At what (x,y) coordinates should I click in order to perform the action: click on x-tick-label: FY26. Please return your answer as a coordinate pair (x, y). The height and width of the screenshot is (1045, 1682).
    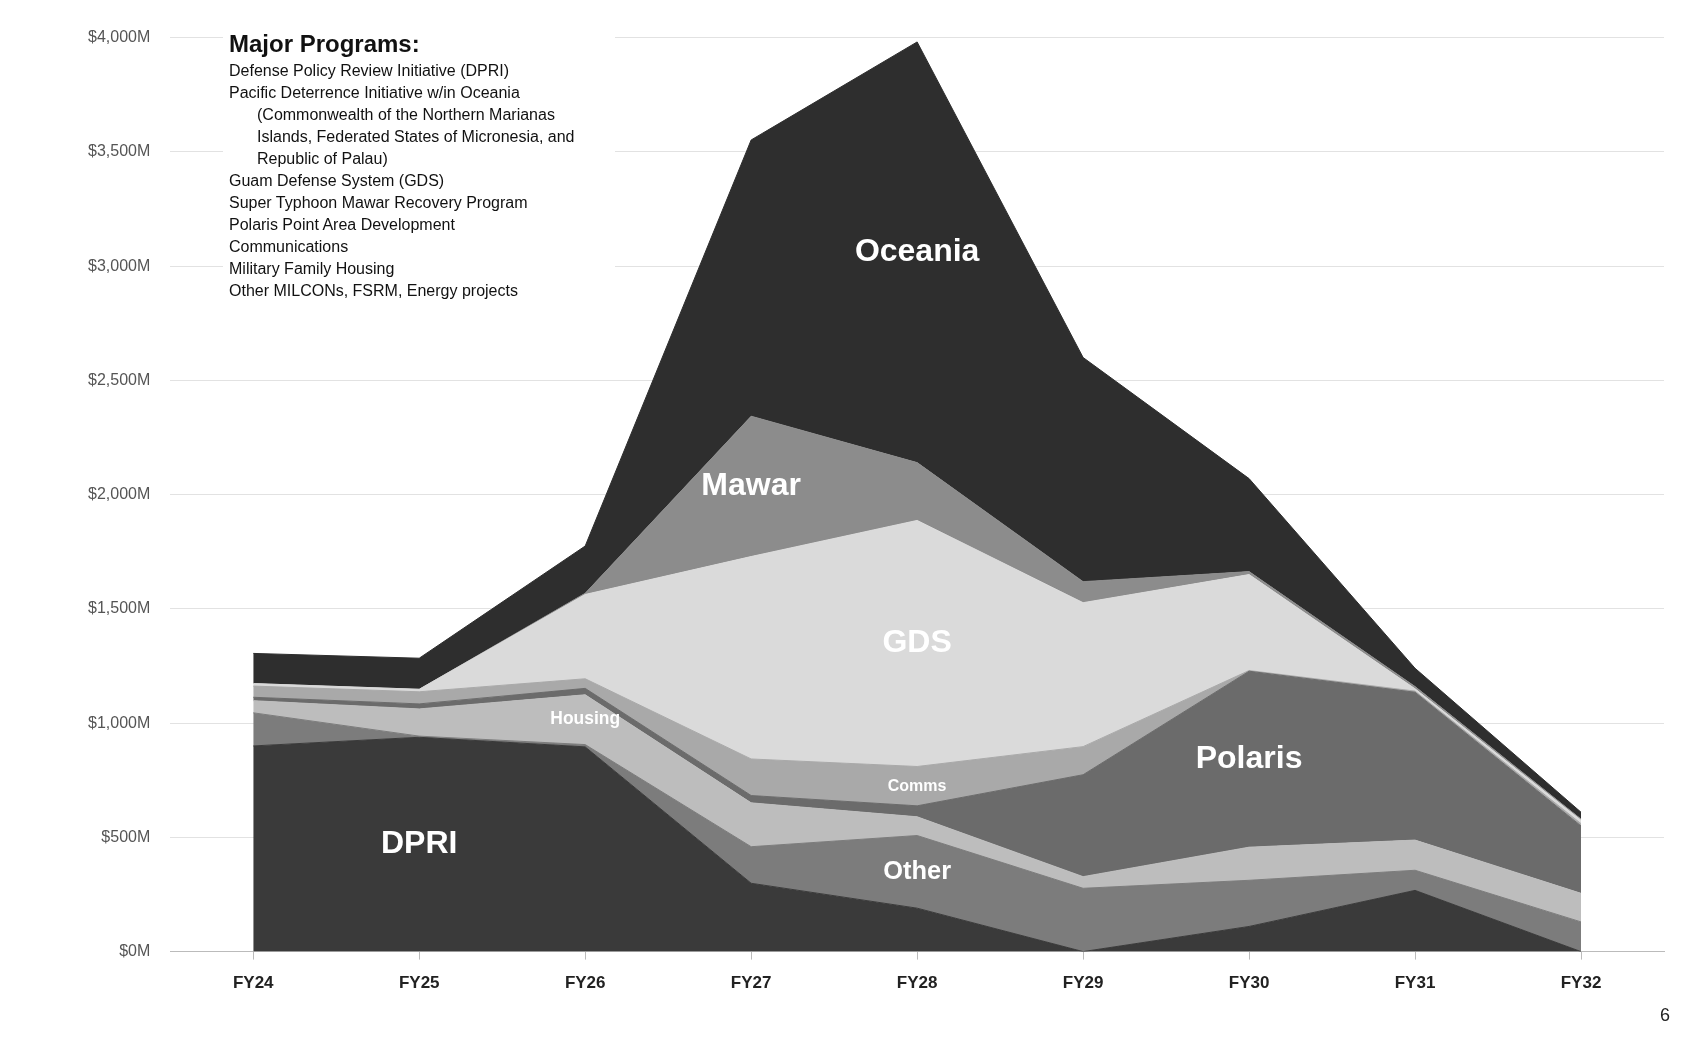
    Looking at the image, I should click on (585, 983).